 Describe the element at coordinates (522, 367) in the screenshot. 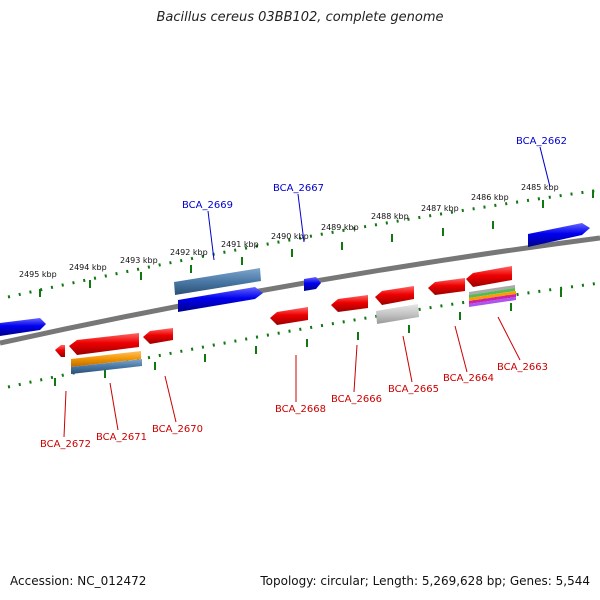

I see `gene-label-bca-2663: BCA_2663` at that location.